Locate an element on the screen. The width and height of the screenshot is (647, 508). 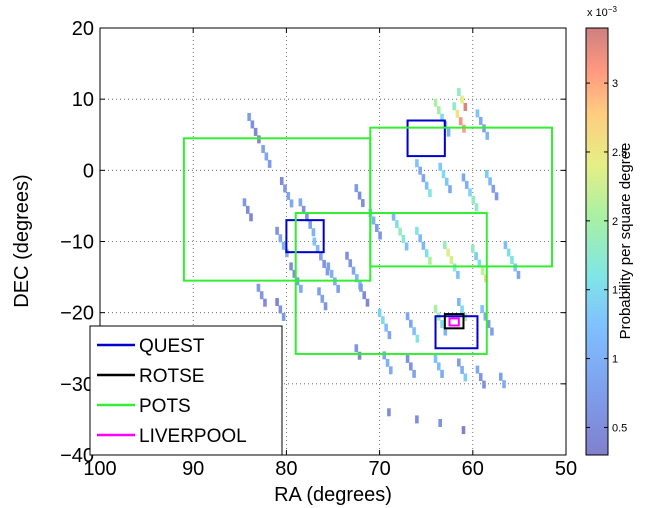
legend-label-pots: POTS is located at coordinates (165, 406).